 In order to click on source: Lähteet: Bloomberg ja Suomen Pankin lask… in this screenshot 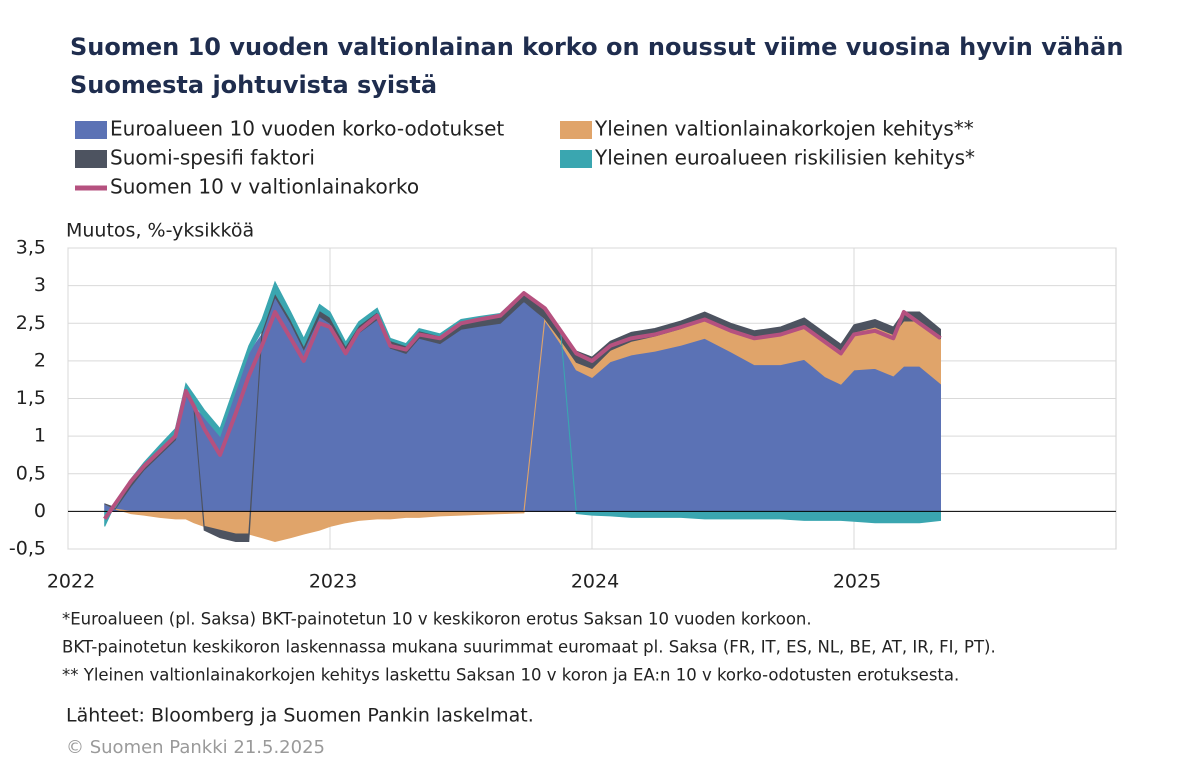, I will do `click(300, 716)`.